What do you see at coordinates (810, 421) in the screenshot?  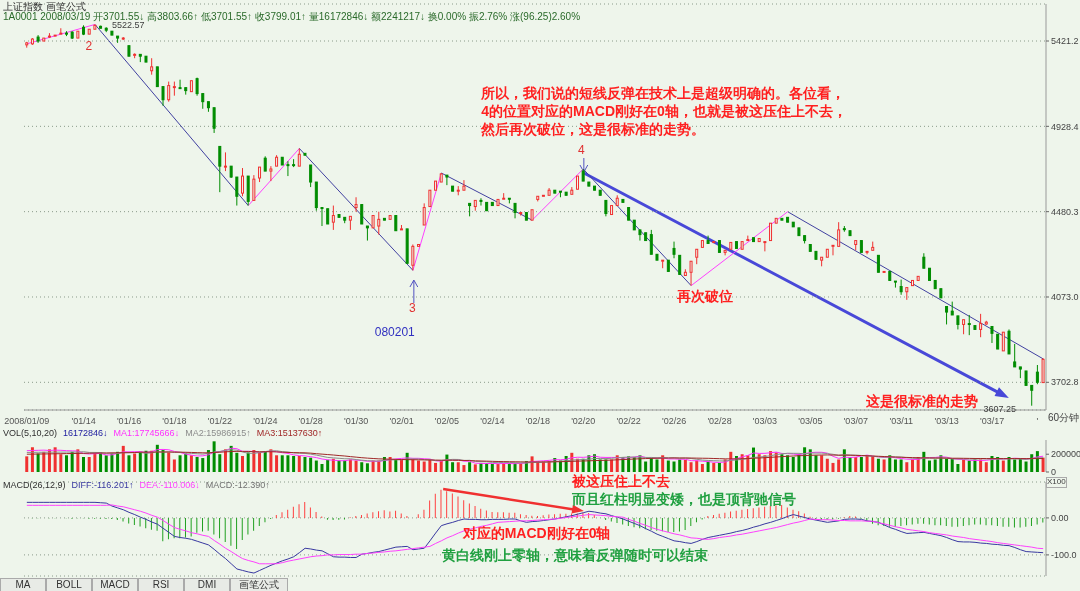 I see `x-tick-label: '03/05` at bounding box center [810, 421].